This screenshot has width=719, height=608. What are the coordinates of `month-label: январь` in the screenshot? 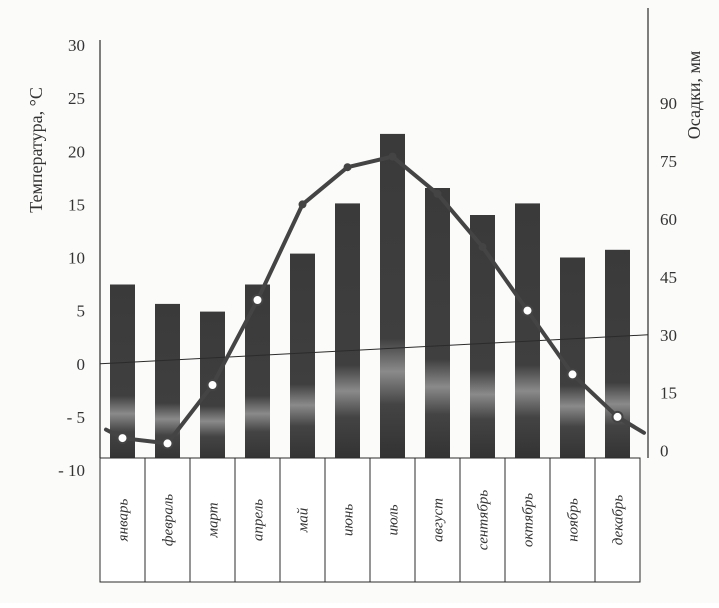 It's located at (124, 521).